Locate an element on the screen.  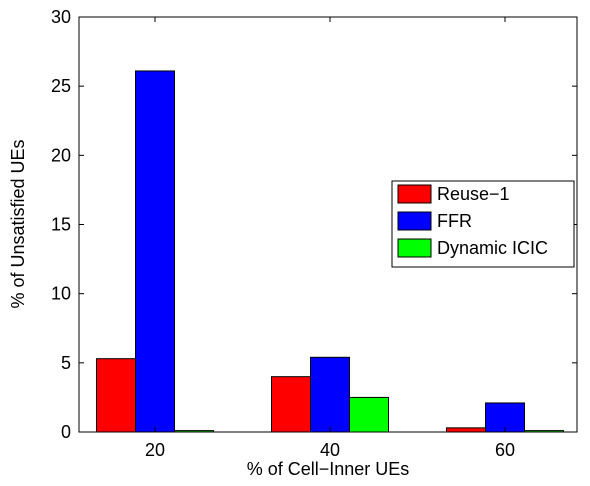
x-tick-label: 40 is located at coordinates (330, 450).